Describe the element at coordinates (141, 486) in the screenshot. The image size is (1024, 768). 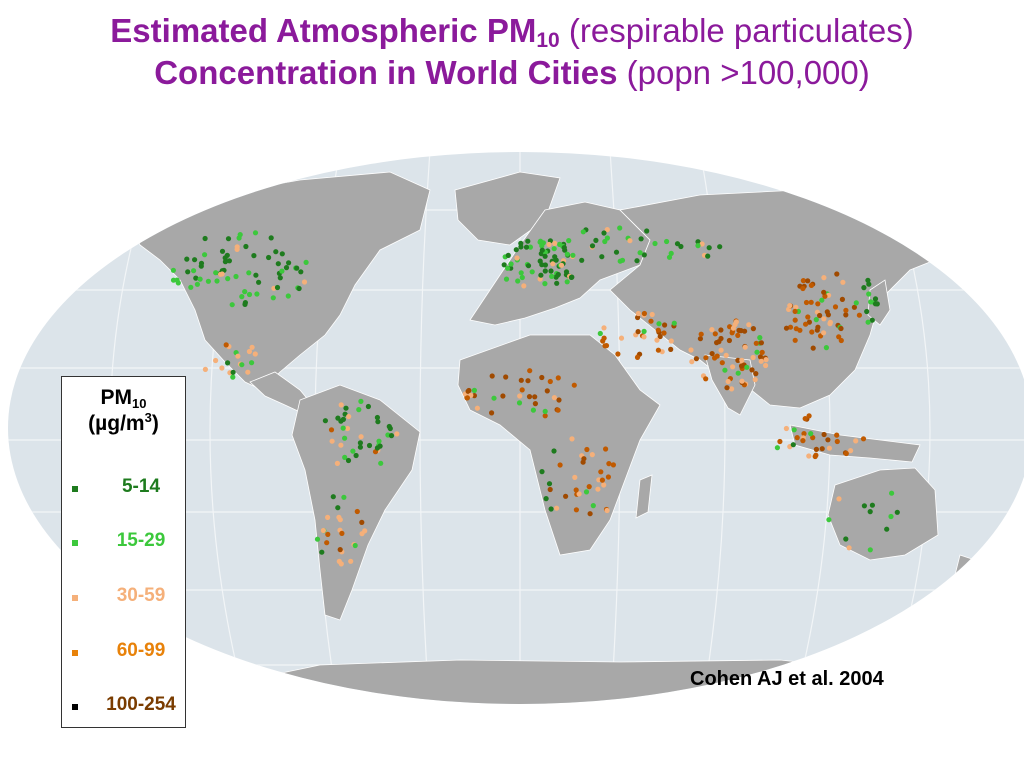
I see `legend-label: 5-14` at that location.